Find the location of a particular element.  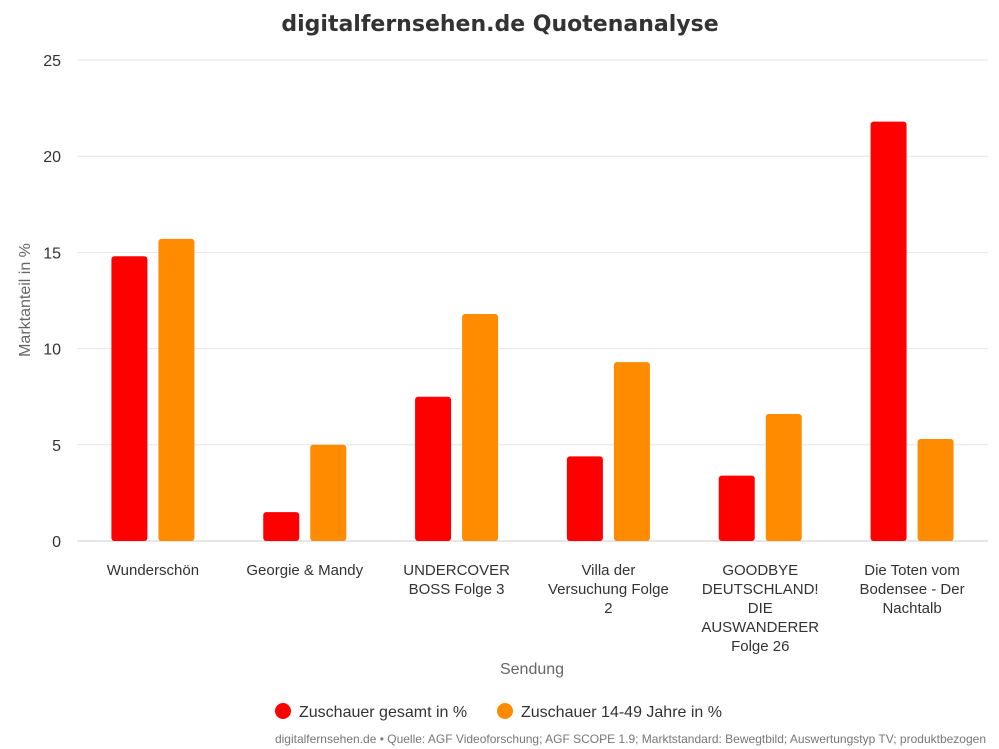

x-category-line: DEUTSCHLAND! is located at coordinates (760, 589).